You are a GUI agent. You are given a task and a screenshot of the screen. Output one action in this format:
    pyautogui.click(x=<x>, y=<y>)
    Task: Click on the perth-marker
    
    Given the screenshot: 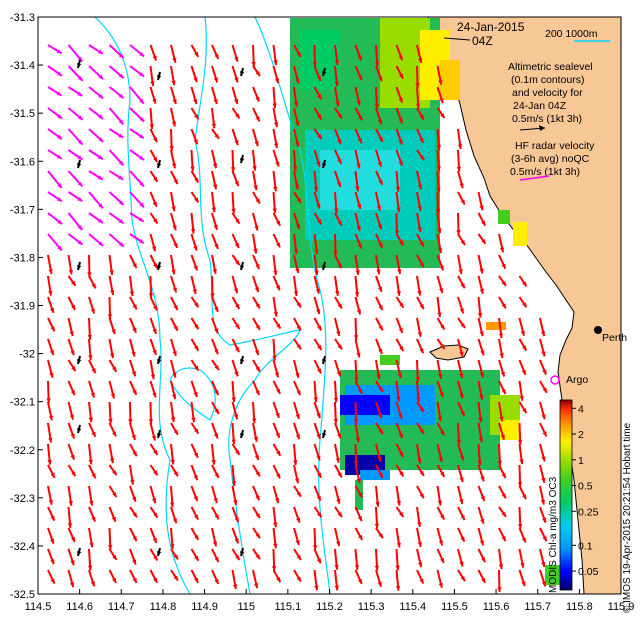 What is the action you would take?
    pyautogui.click(x=598, y=330)
    